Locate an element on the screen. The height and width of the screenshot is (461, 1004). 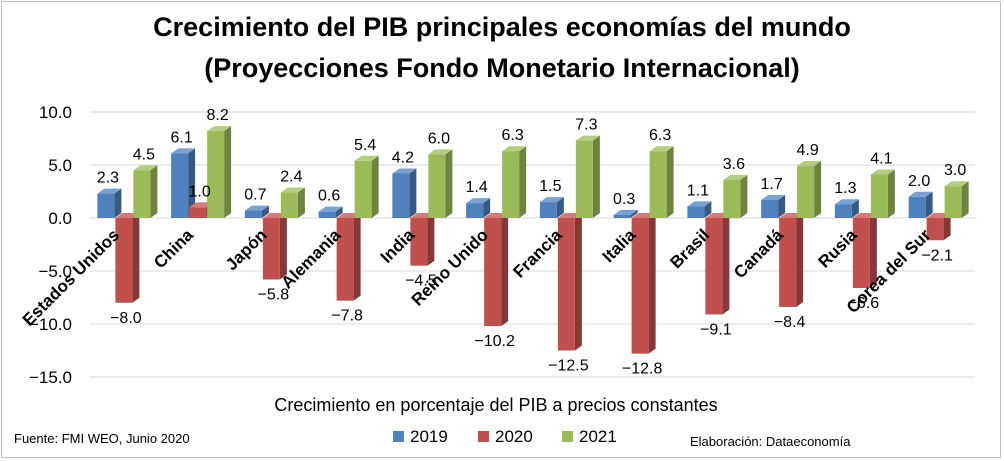
legend-label: 2020 is located at coordinates (514, 436).